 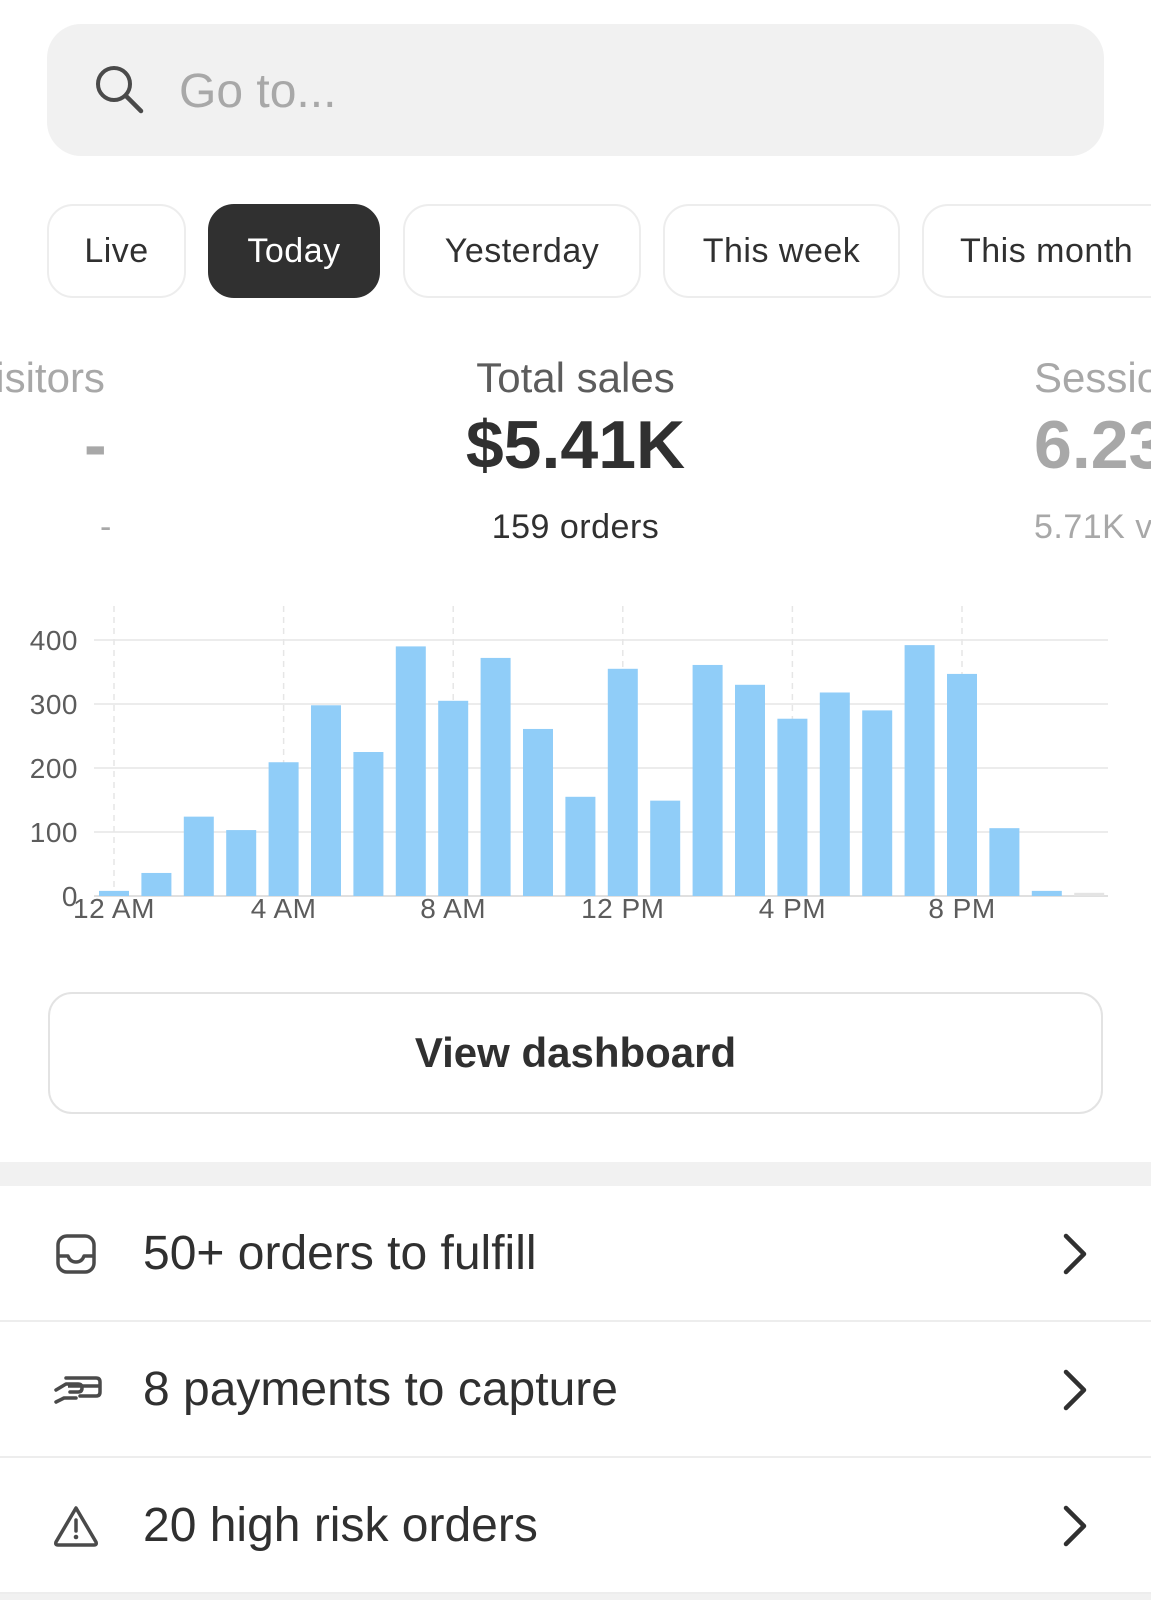 I want to click on bar-5-am, so click(x=326, y=800).